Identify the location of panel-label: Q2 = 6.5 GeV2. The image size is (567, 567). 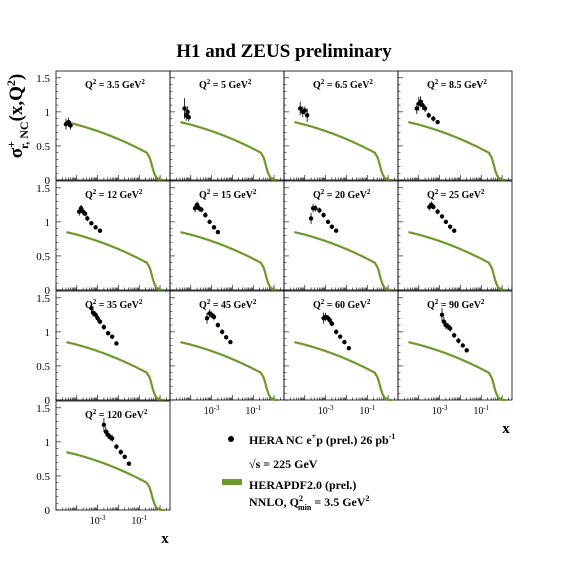
(343, 84).